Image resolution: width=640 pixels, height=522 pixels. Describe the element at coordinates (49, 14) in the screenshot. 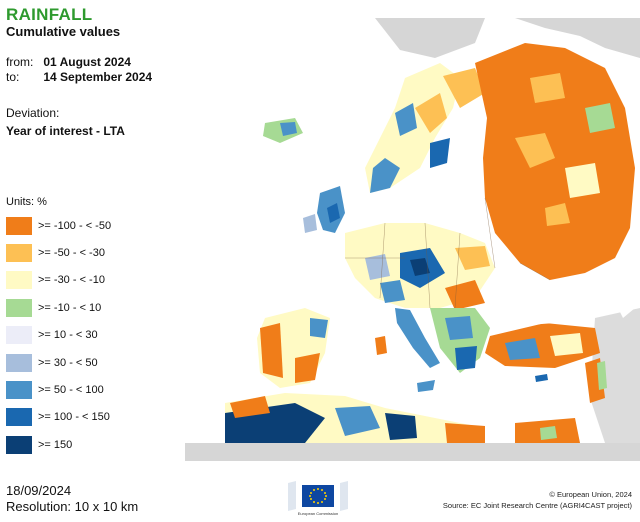

I see `map-title: RAINFALL` at that location.